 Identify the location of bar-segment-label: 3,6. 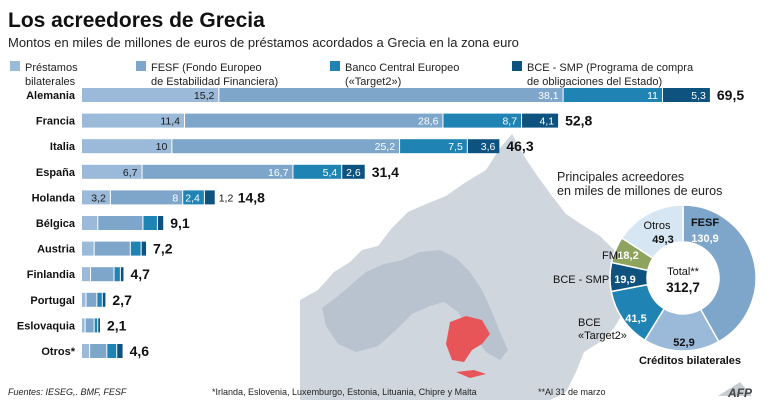
(488, 147).